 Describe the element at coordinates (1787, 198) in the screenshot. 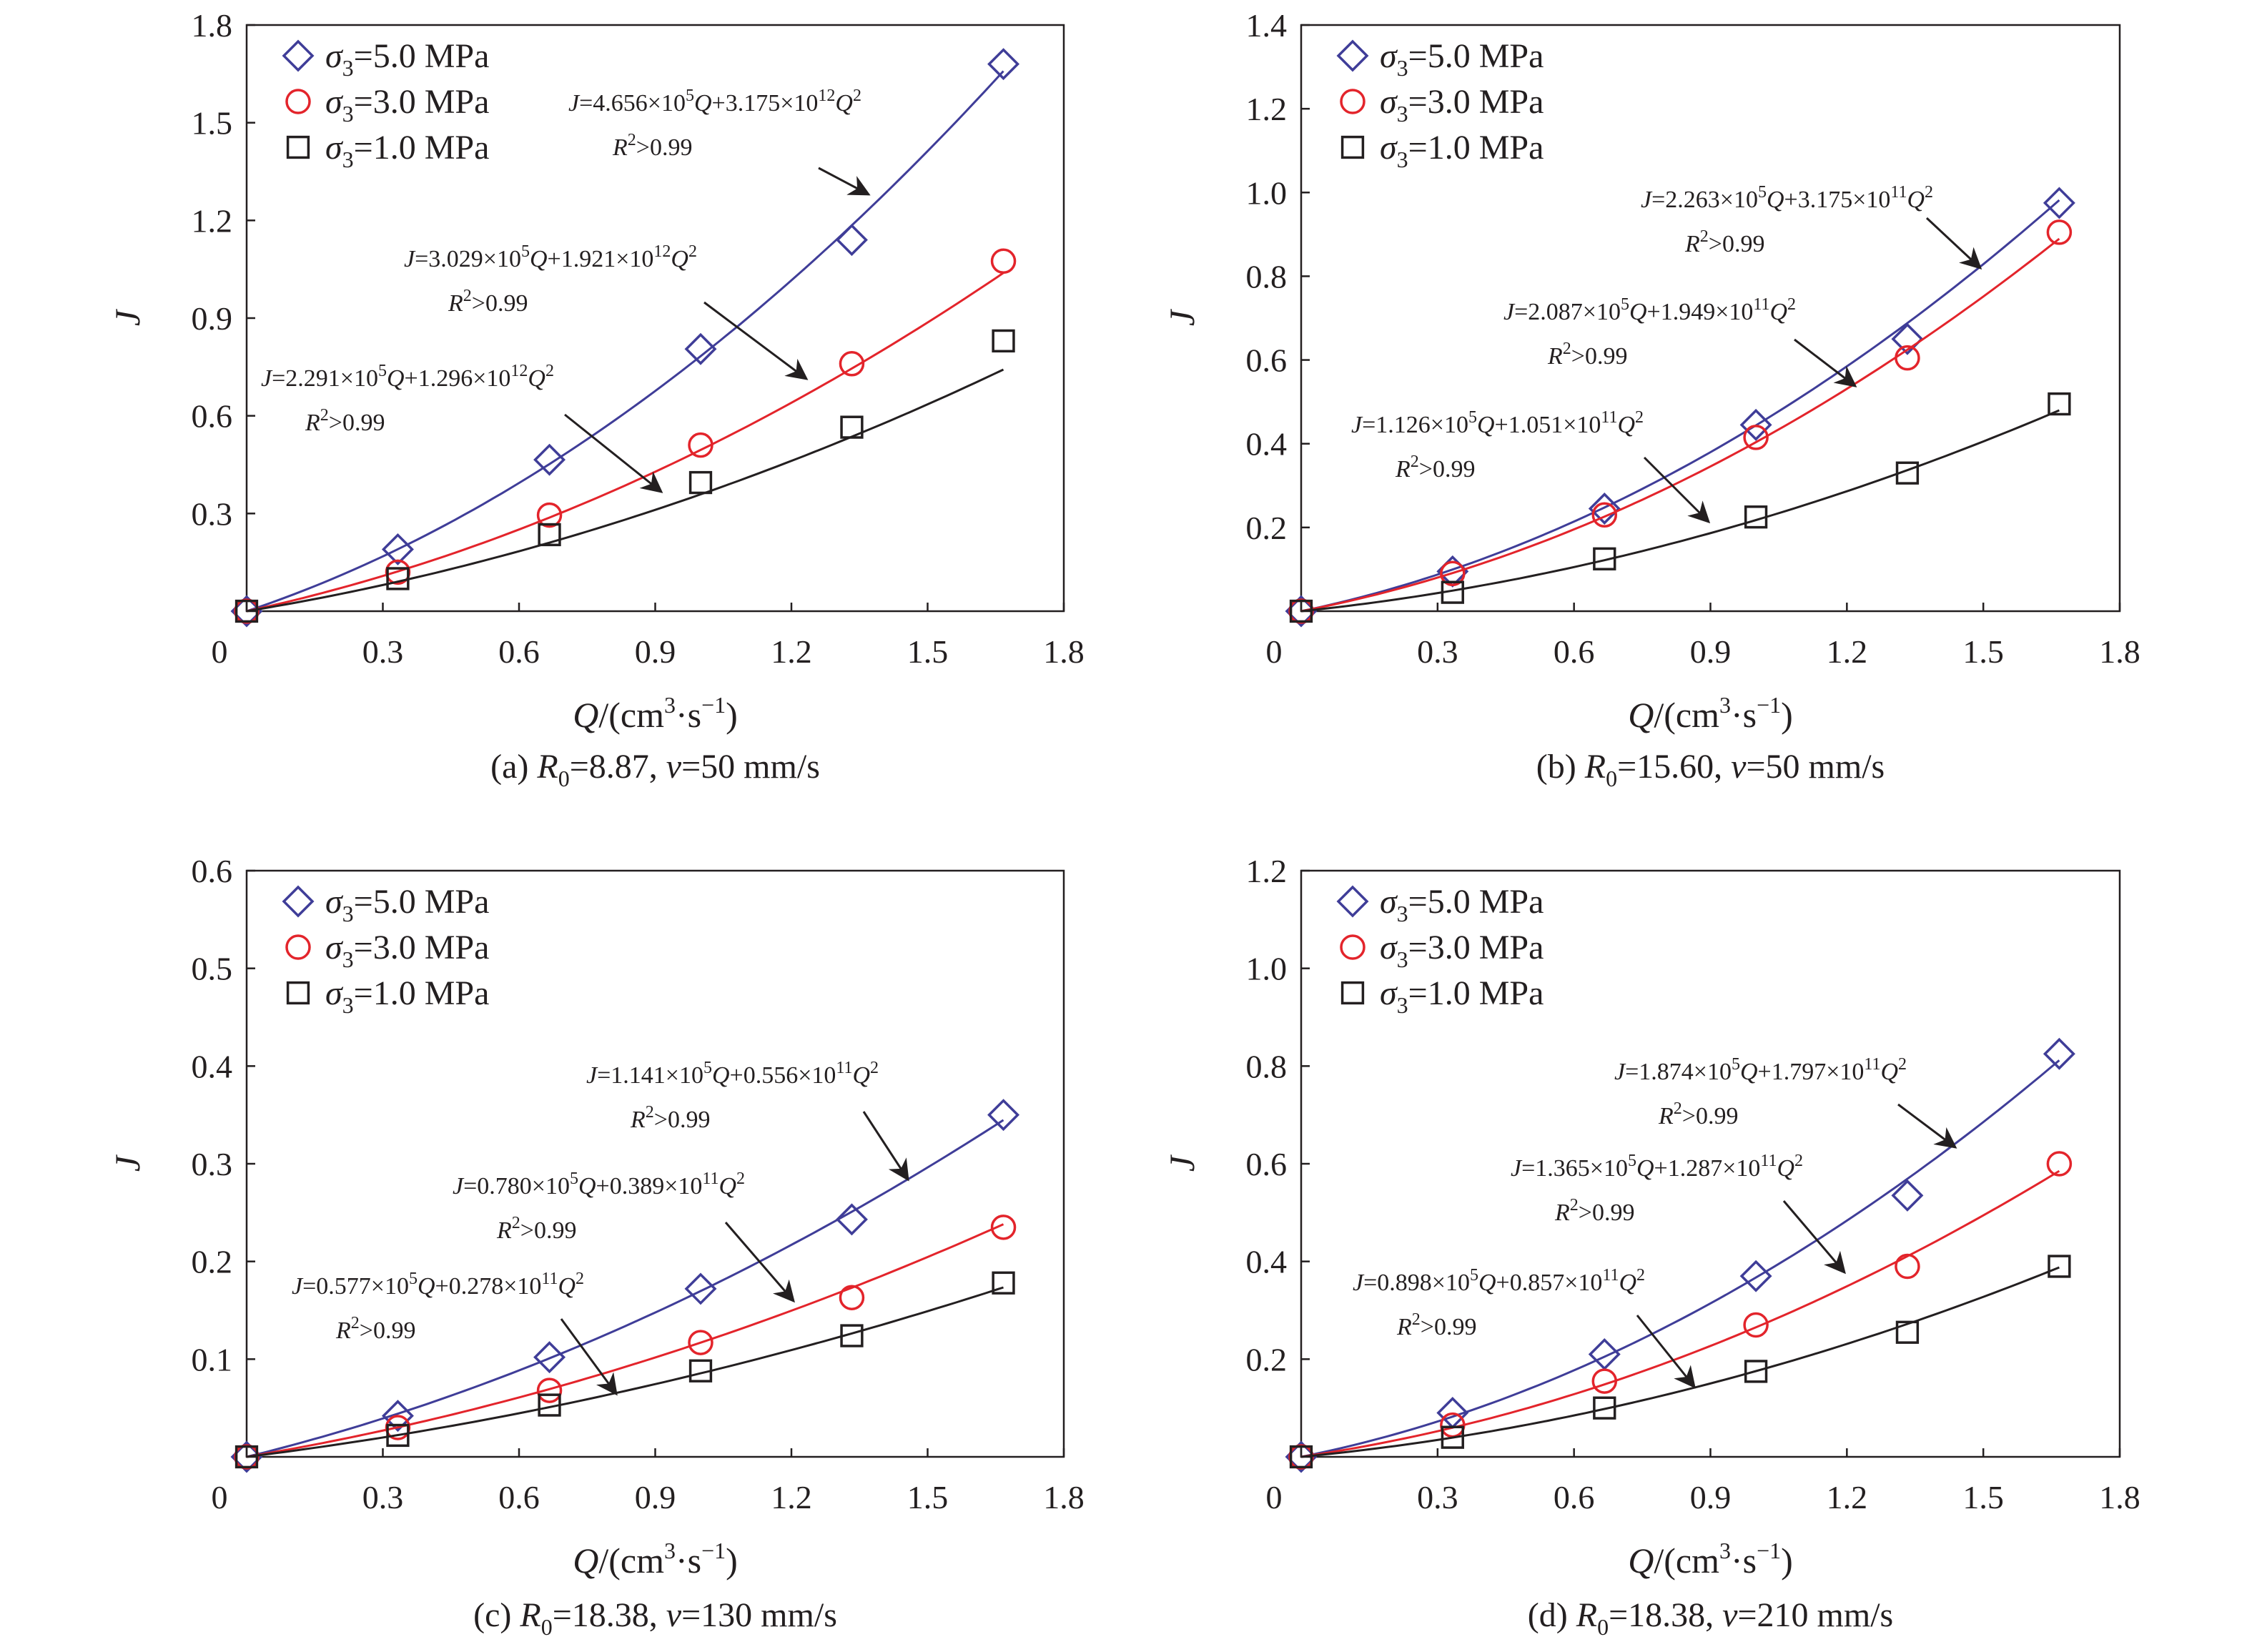

I see `fit-equation: J=2.263×105Q+3.175×1011Q2` at that location.